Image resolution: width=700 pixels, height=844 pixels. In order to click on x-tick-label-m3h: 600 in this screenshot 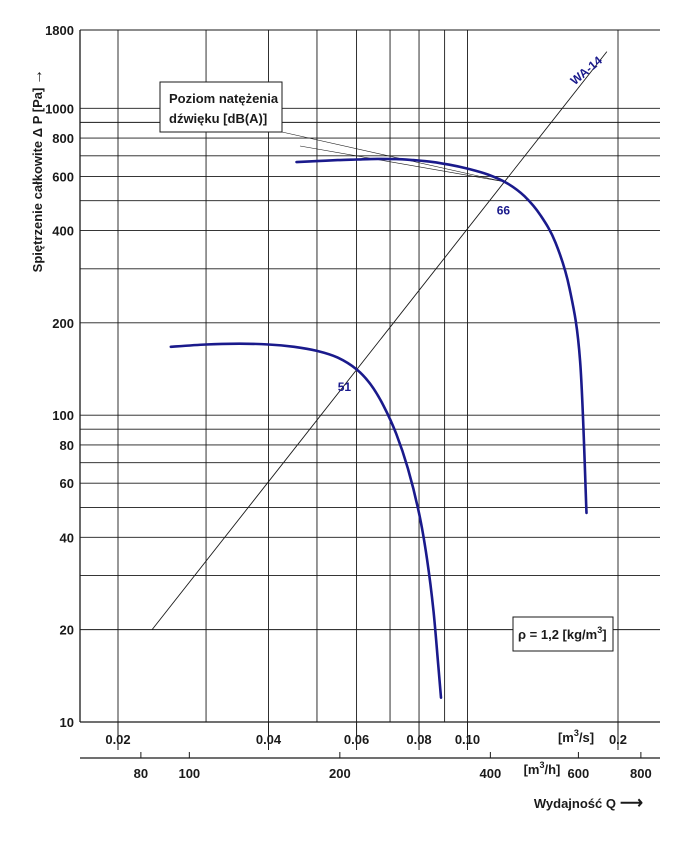, I will do `click(579, 773)`.